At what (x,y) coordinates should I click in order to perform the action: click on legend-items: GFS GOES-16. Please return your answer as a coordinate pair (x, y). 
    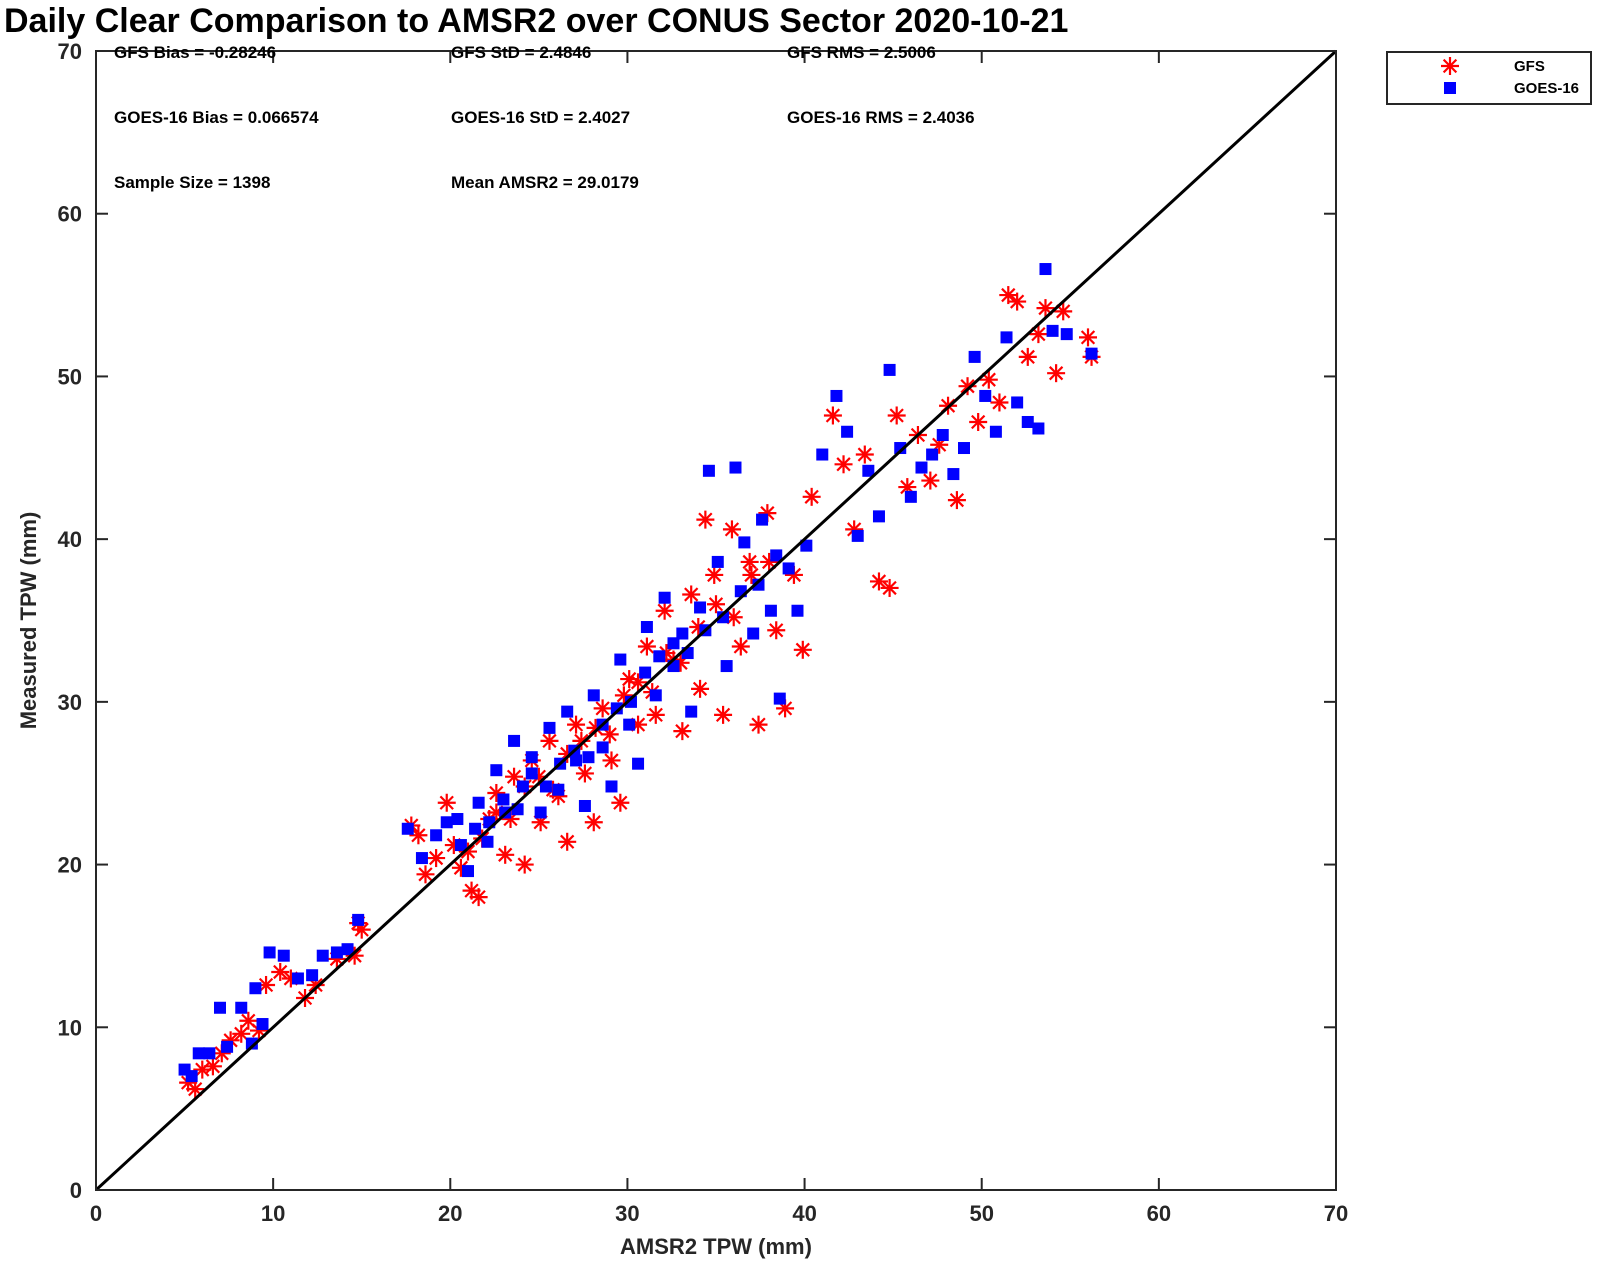
    Looking at the image, I should click on (1510, 77).